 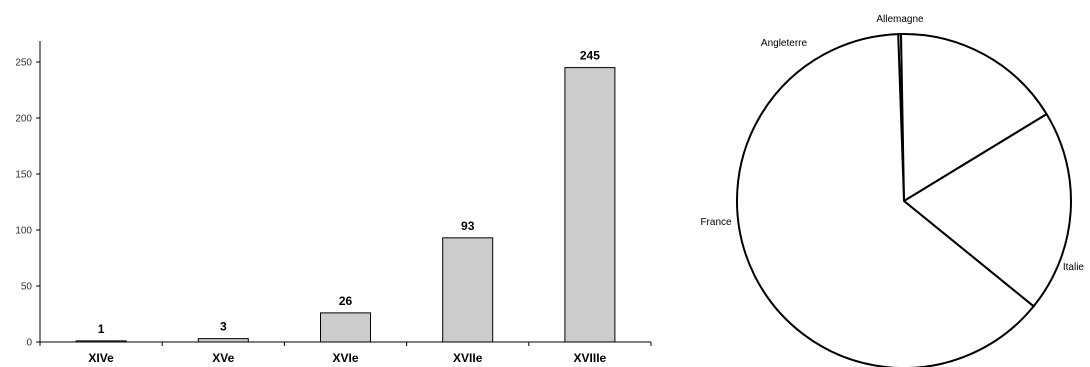 I want to click on pie-label-angleterre: Angleterre, so click(x=784, y=43).